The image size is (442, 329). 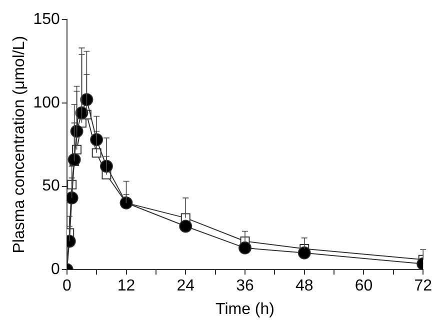 What do you see at coordinates (245, 309) in the screenshot?
I see `x-axis-title: Time (h)` at bounding box center [245, 309].